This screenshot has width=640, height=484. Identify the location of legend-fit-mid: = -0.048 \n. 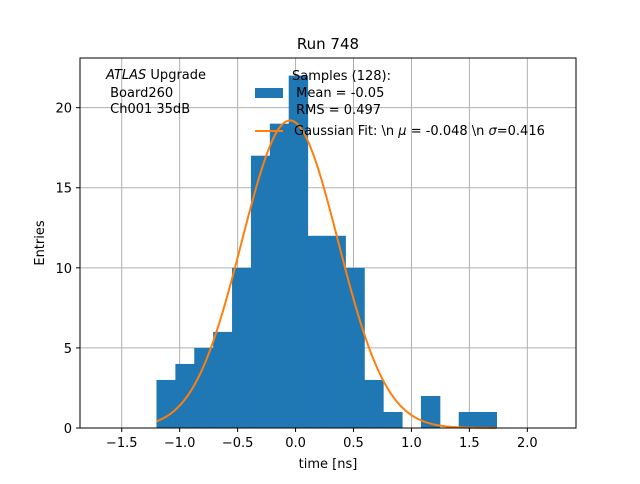
(448, 131).